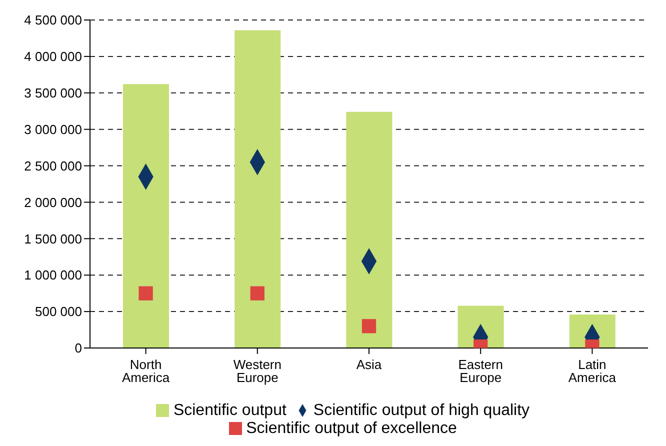  What do you see at coordinates (592, 371) in the screenshot?
I see `x-tick-label: Latin America` at bounding box center [592, 371].